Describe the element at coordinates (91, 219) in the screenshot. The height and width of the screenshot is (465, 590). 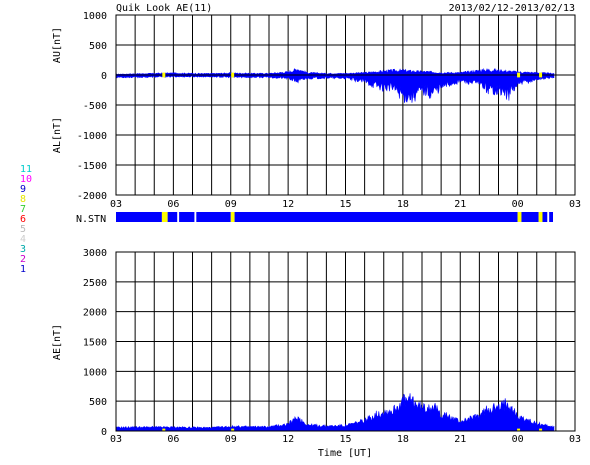
I see `station-strip-label: N.STN` at that location.